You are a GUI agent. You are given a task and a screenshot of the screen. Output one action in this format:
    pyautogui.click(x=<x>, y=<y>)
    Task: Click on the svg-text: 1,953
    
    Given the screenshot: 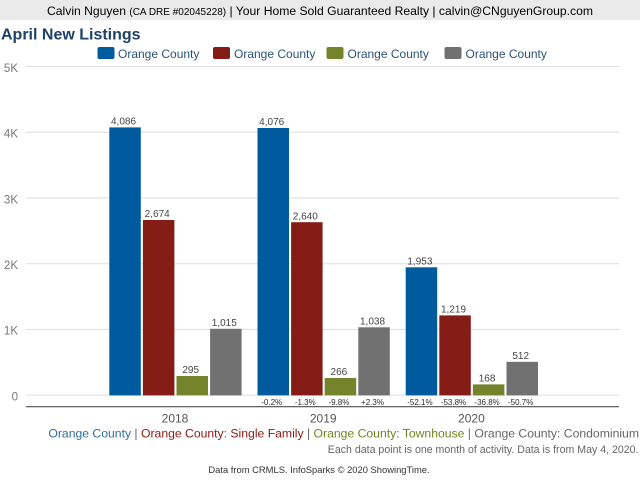 What is the action you would take?
    pyautogui.click(x=419, y=262)
    